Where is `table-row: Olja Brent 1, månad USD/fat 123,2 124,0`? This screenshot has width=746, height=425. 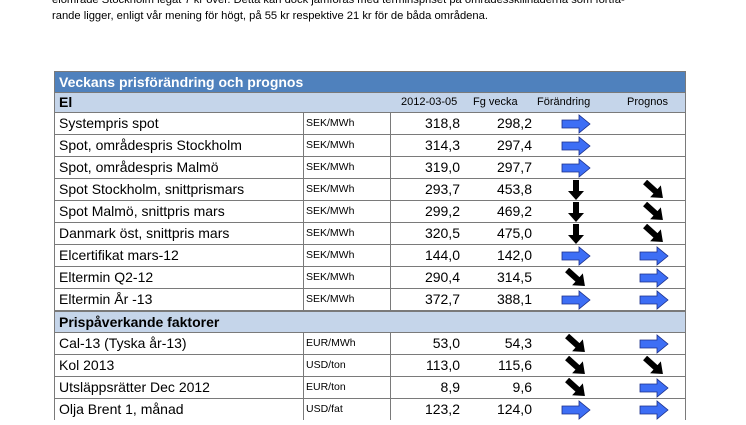 table-row: Olja Brent 1, månad USD/fat 123,2 124,0 is located at coordinates (370, 409).